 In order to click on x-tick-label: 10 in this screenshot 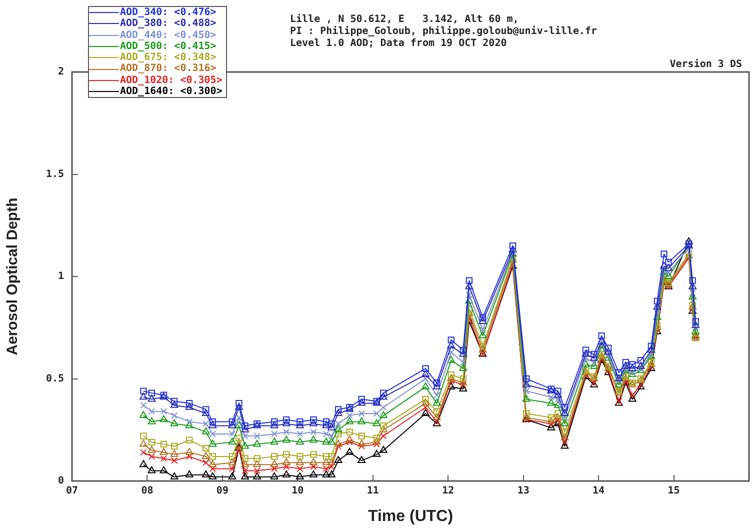, I will do `click(298, 491)`.